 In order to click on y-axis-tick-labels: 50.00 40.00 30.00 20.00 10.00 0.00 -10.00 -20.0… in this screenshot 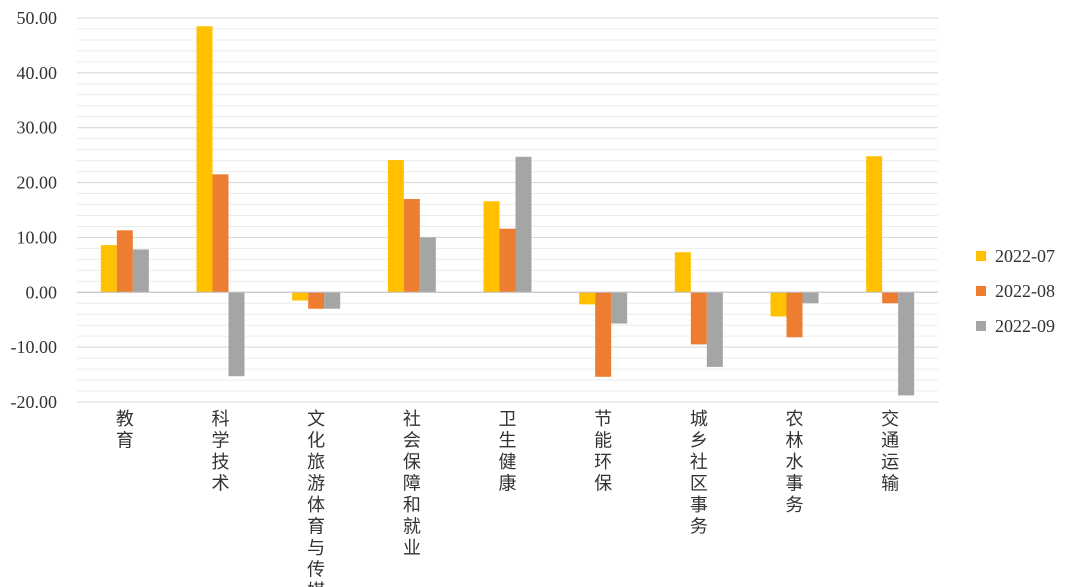, I will do `click(34, 210)`.